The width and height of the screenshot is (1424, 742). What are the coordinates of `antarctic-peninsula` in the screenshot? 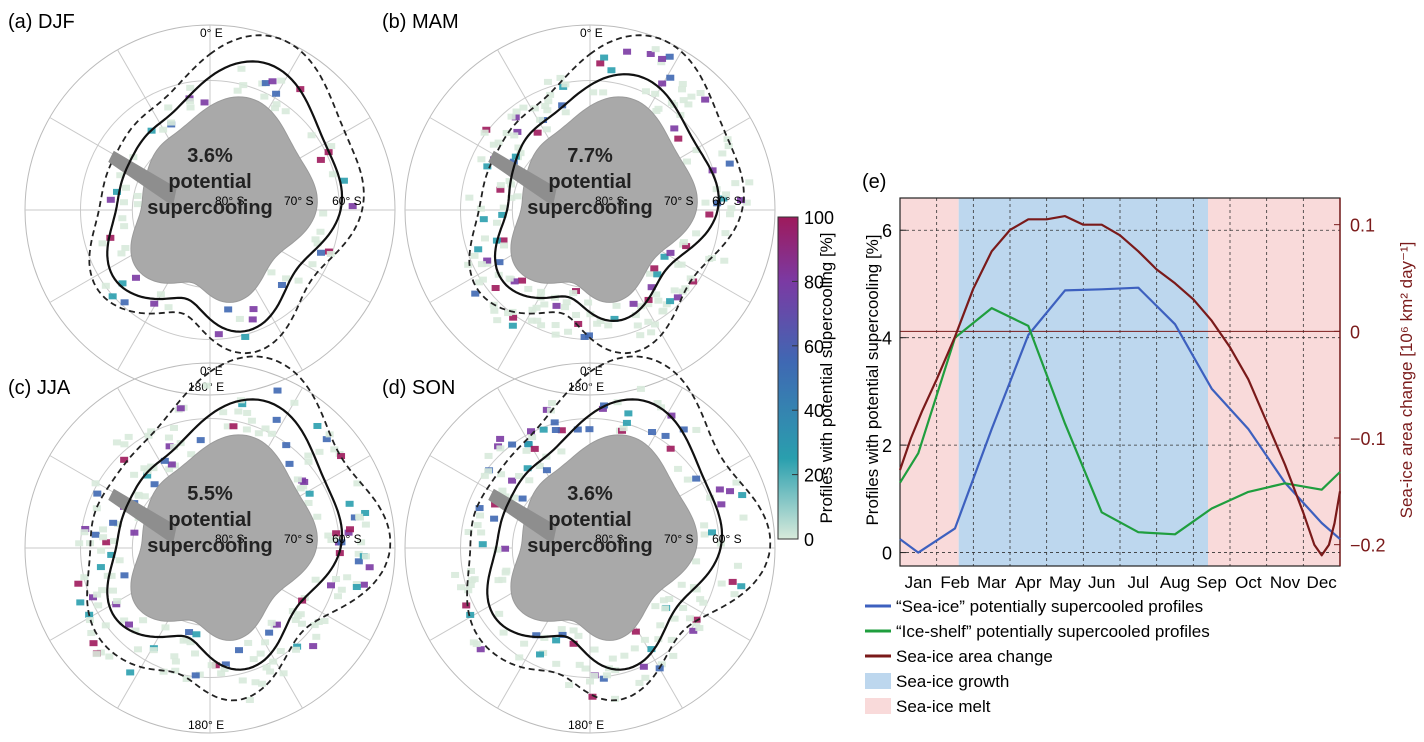 It's located at (142, 178).